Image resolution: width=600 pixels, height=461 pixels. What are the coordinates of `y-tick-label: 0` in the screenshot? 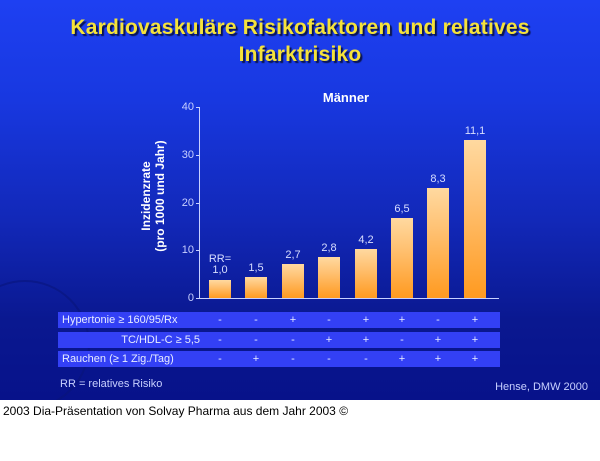 It's located at (190, 298).